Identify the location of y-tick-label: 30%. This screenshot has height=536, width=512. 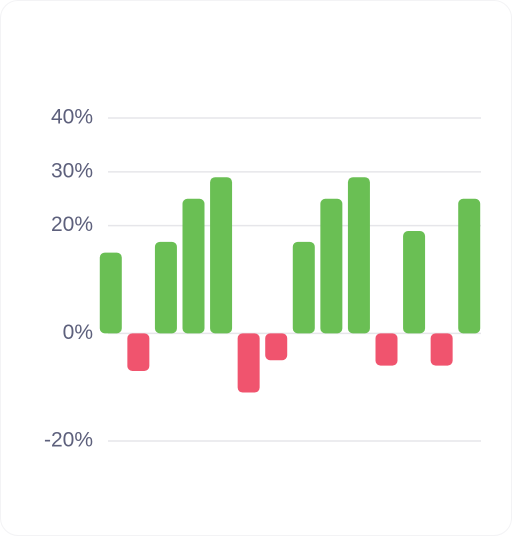
(72, 170).